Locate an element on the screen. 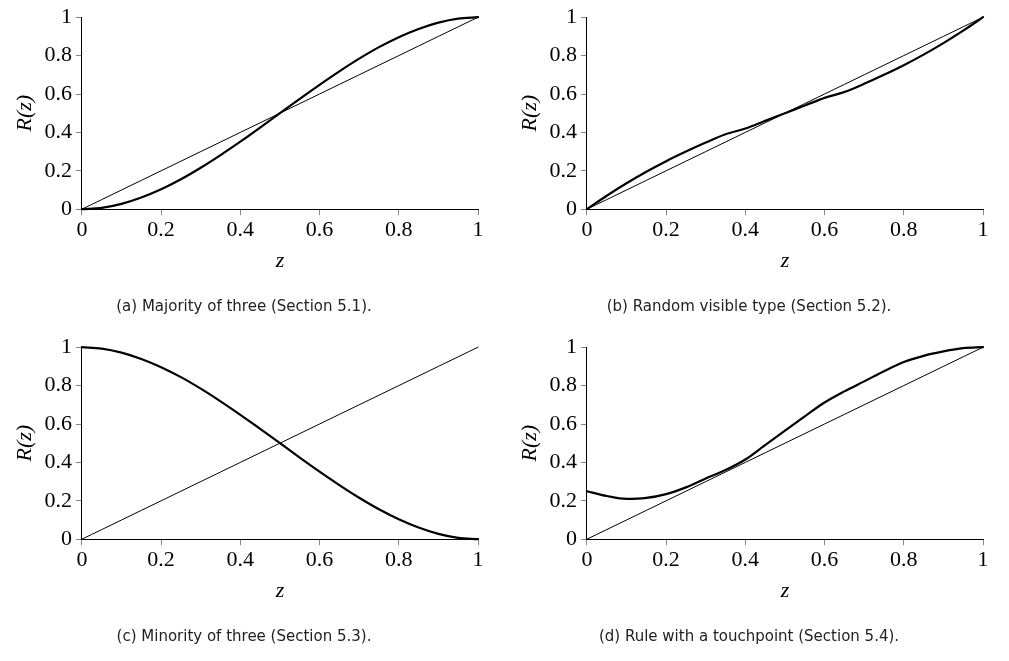 Image resolution: width=1009 pixels, height=661 pixels. text: (b) Random visible type (Section 5.2). is located at coordinates (749, 305).